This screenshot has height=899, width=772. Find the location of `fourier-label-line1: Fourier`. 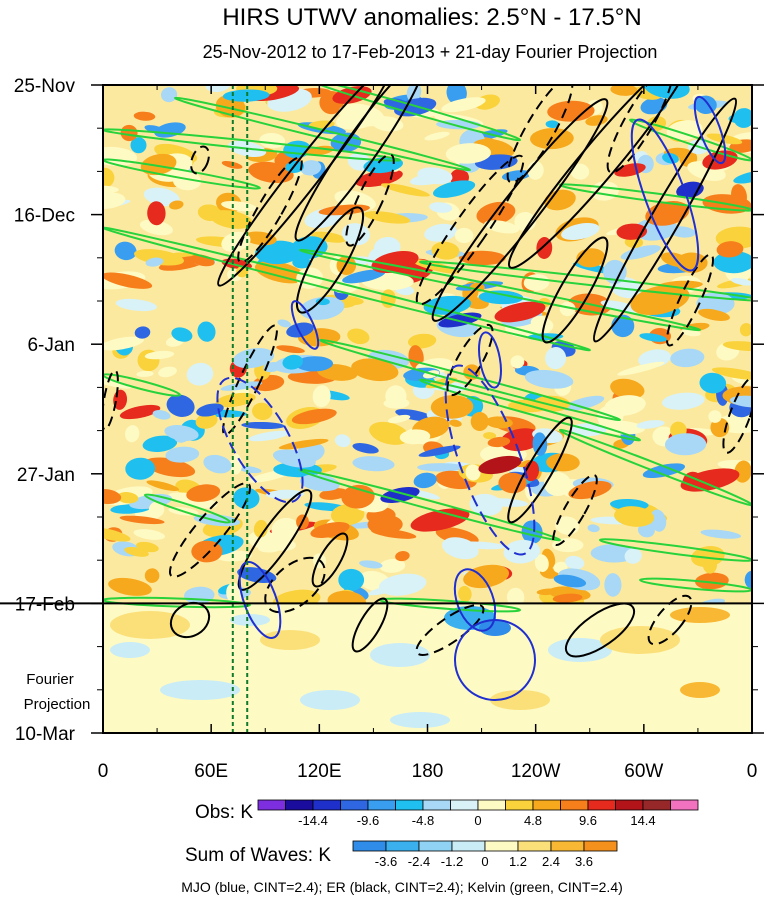

fourier-label-line1: Fourier is located at coordinates (50, 679).